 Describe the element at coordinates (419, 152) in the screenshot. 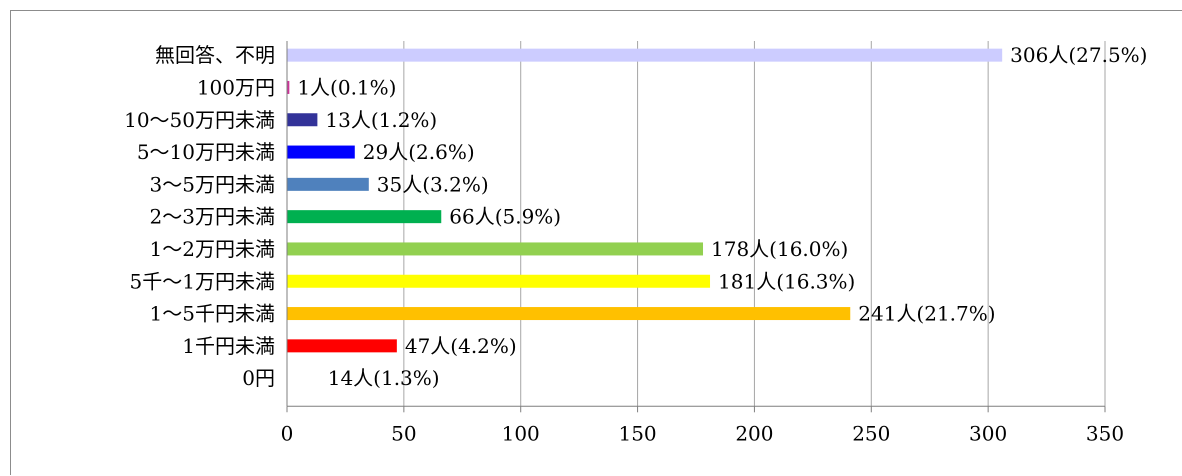

I see `data-label: 29人(2.6%)` at that location.